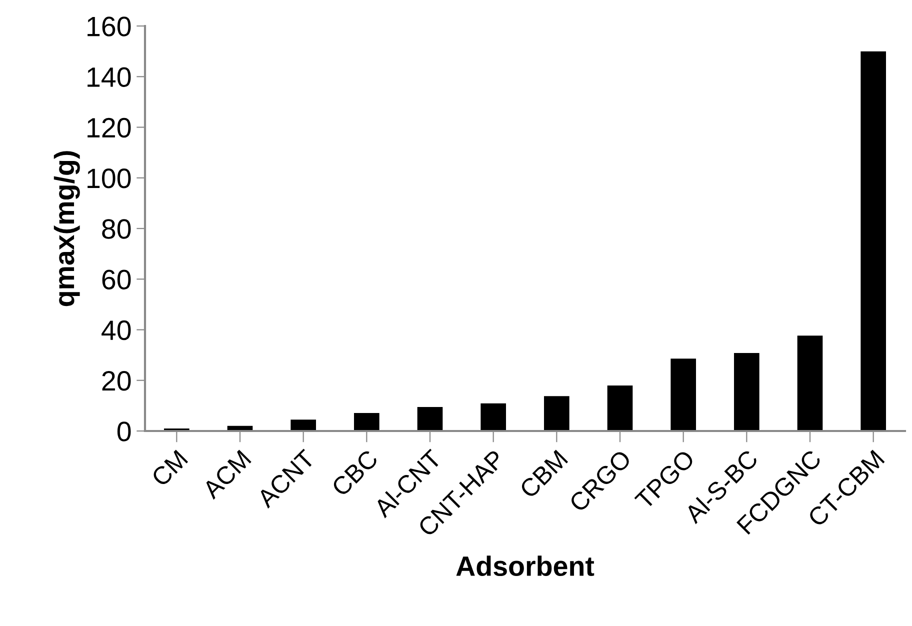  Describe the element at coordinates (116, 229) in the screenshot. I see `y-tick-label: 80` at that location.